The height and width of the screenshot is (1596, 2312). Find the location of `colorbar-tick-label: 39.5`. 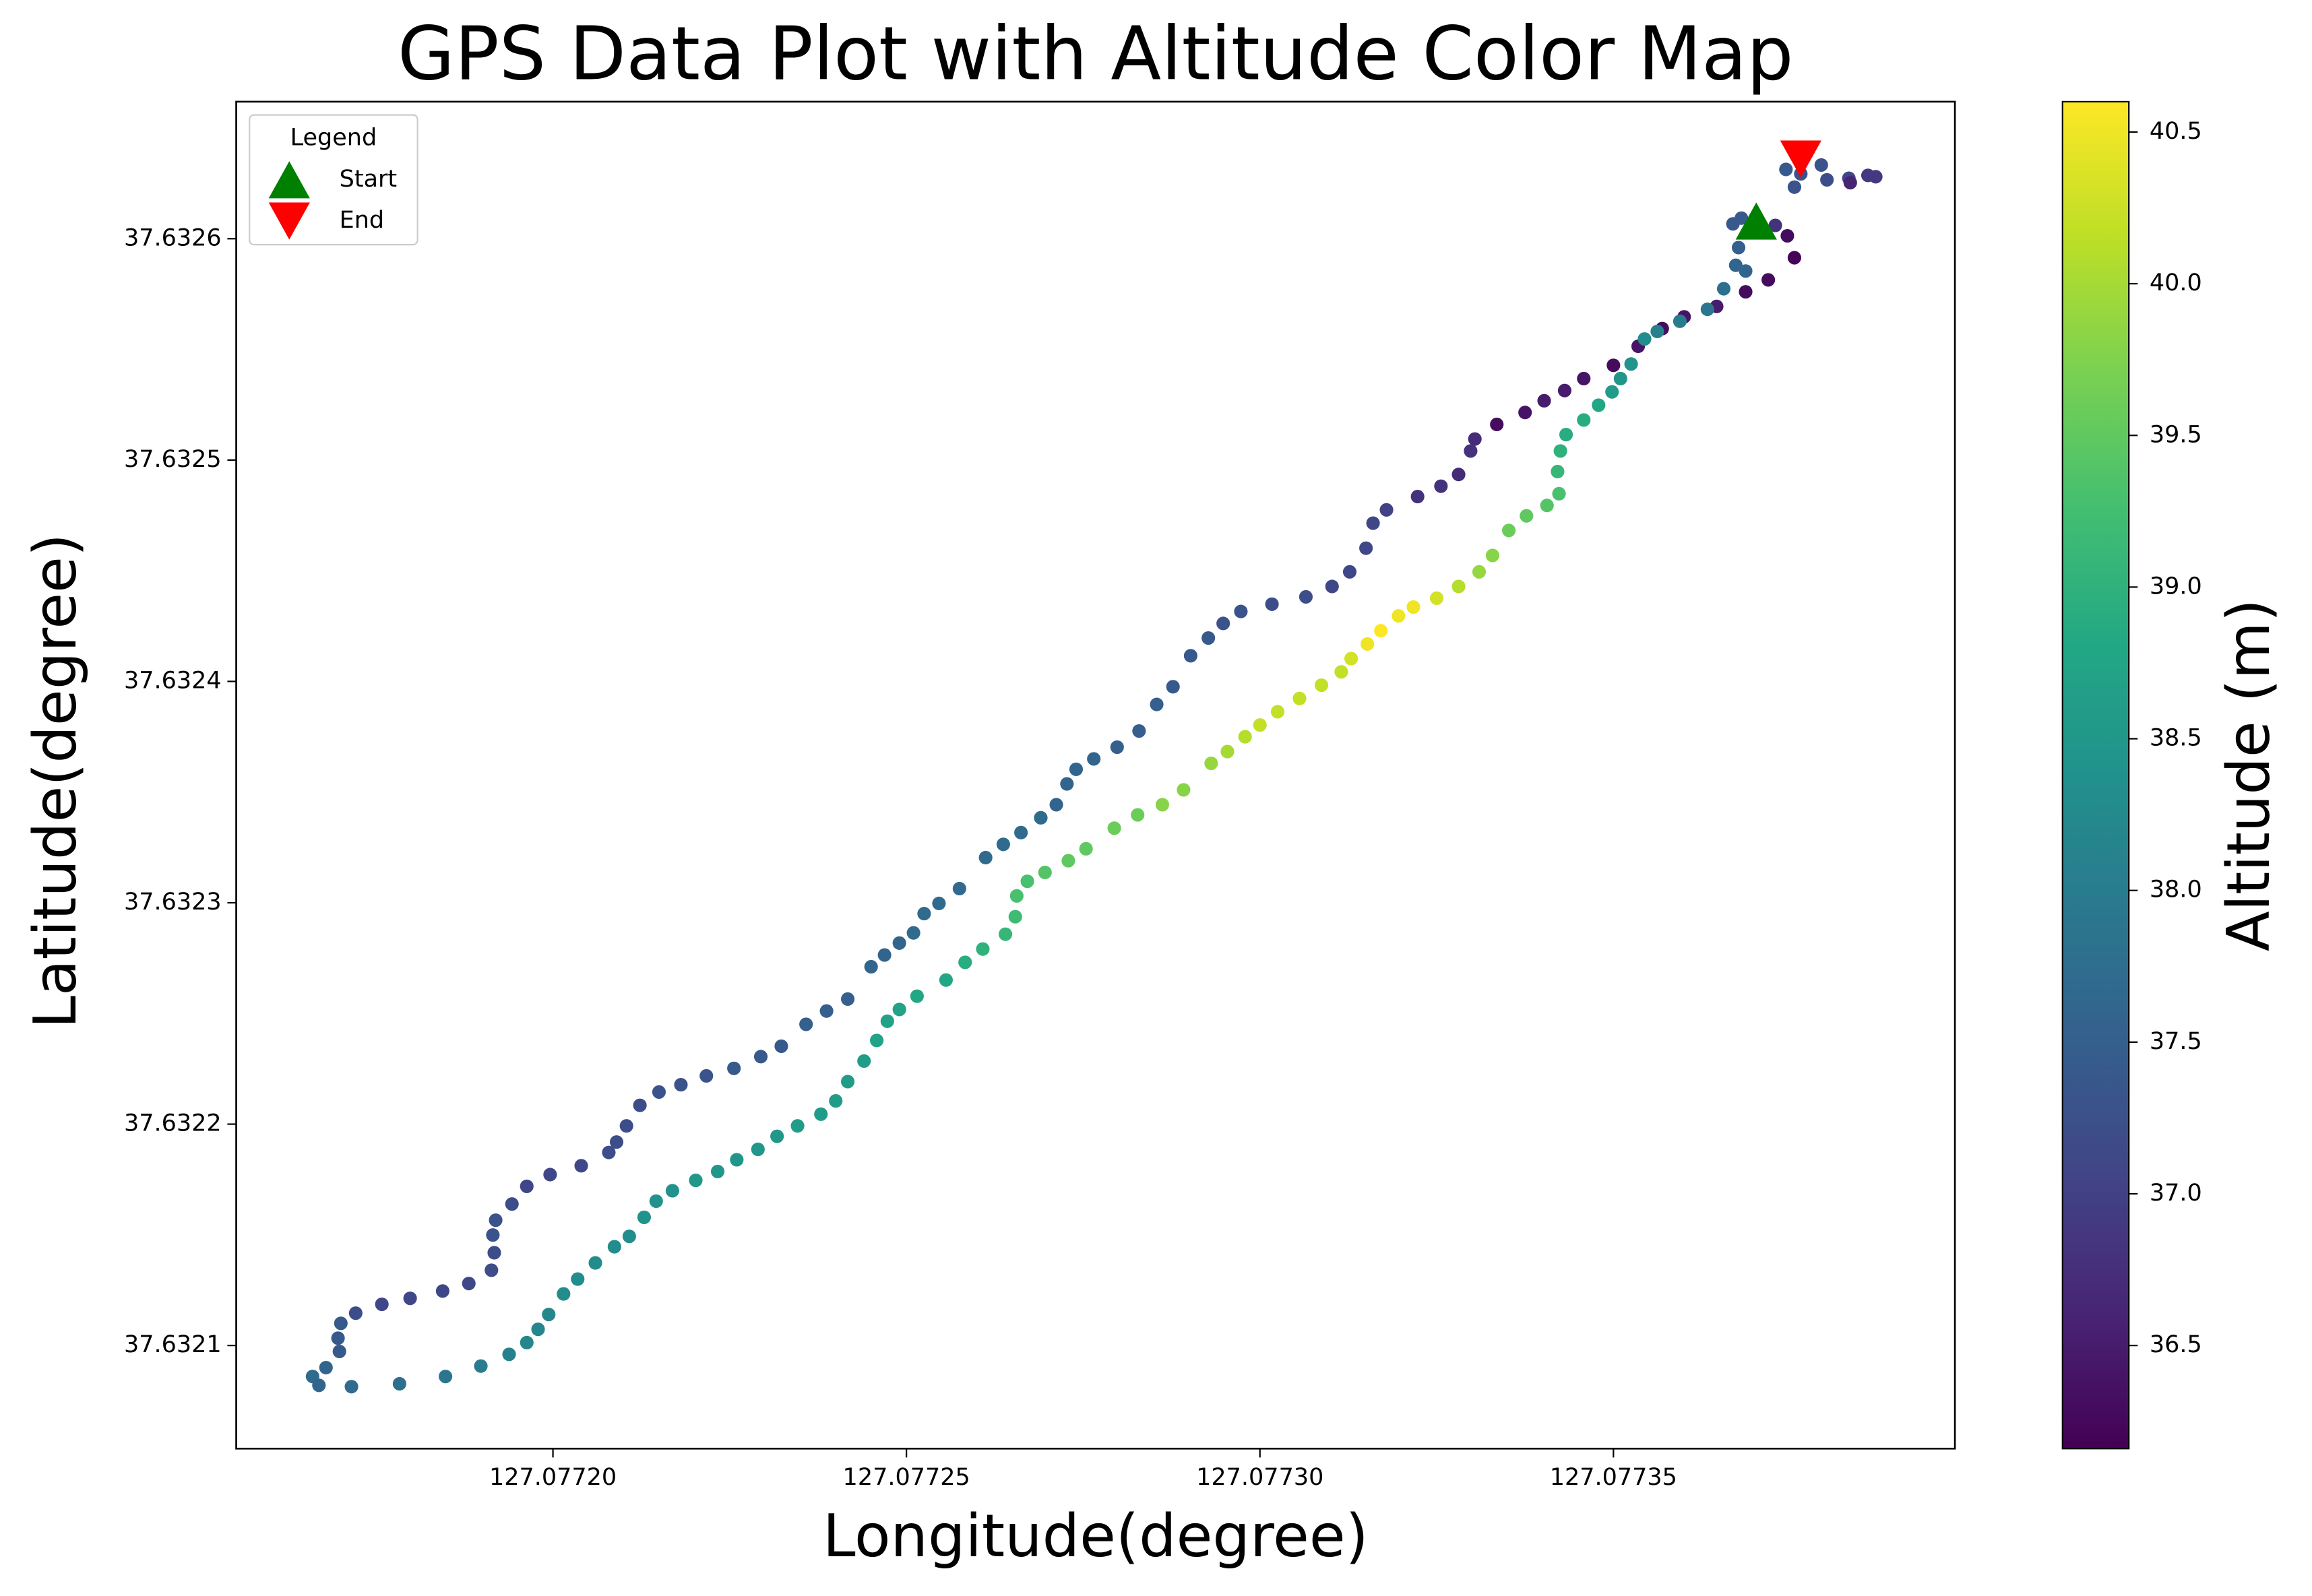

colorbar-tick-label: 39.5 is located at coordinates (2176, 434).